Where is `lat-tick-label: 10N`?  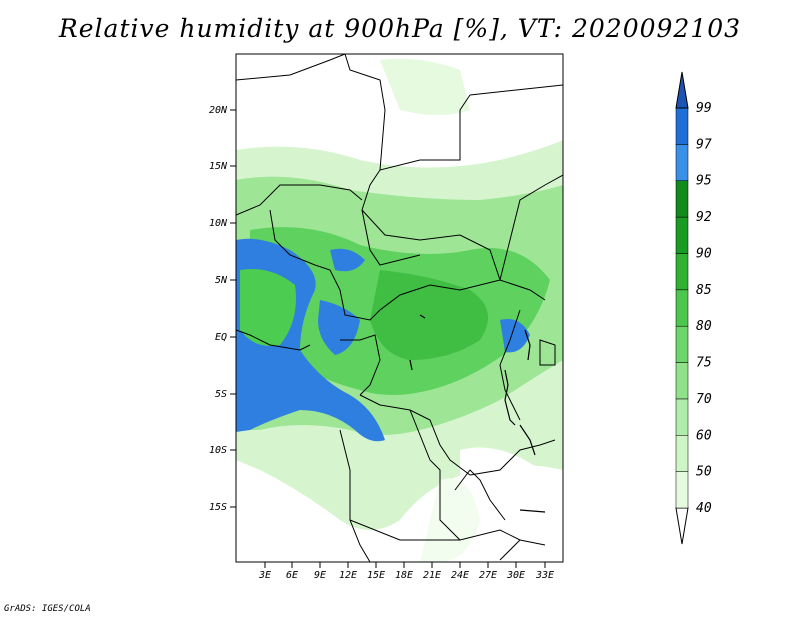 lat-tick-label: 10N is located at coordinates (218, 223).